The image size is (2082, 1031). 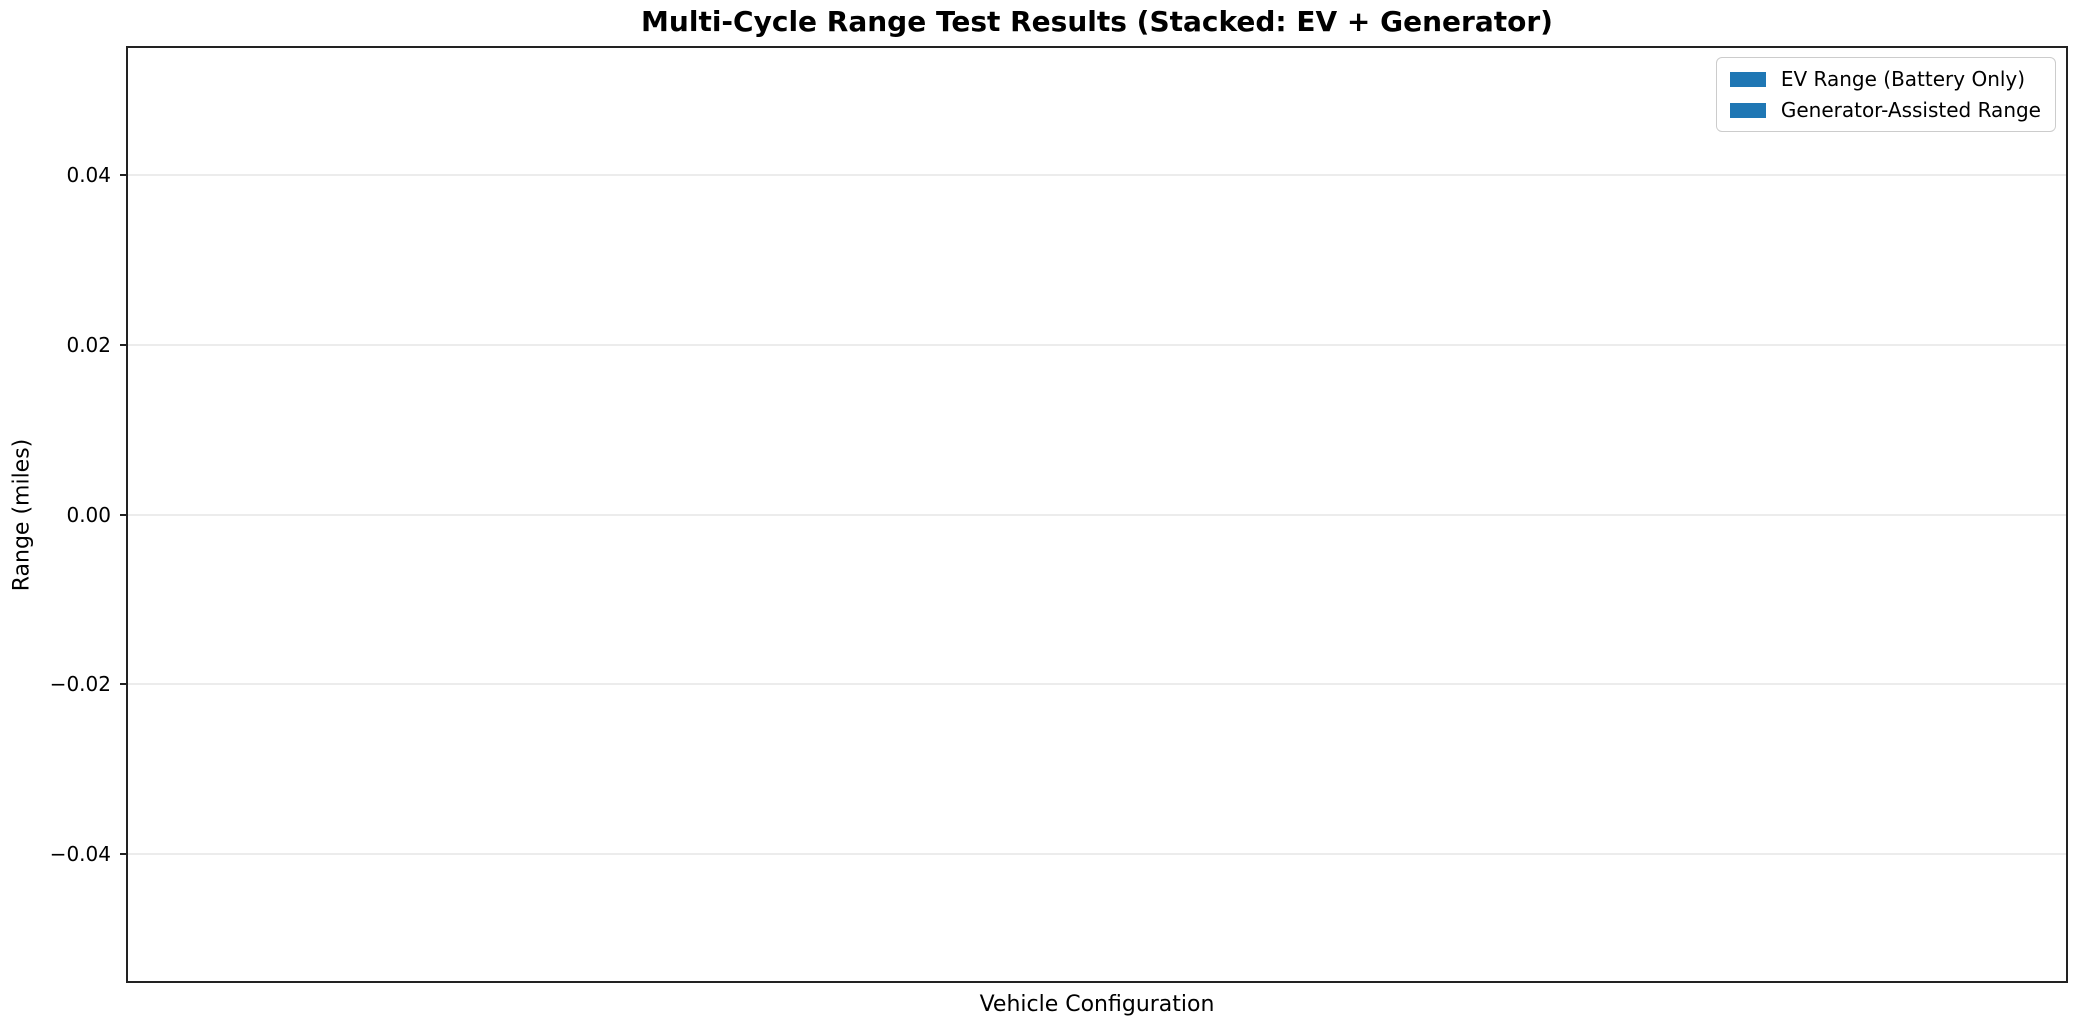 I want to click on y-tick-label: 0.02, so click(x=88, y=344).